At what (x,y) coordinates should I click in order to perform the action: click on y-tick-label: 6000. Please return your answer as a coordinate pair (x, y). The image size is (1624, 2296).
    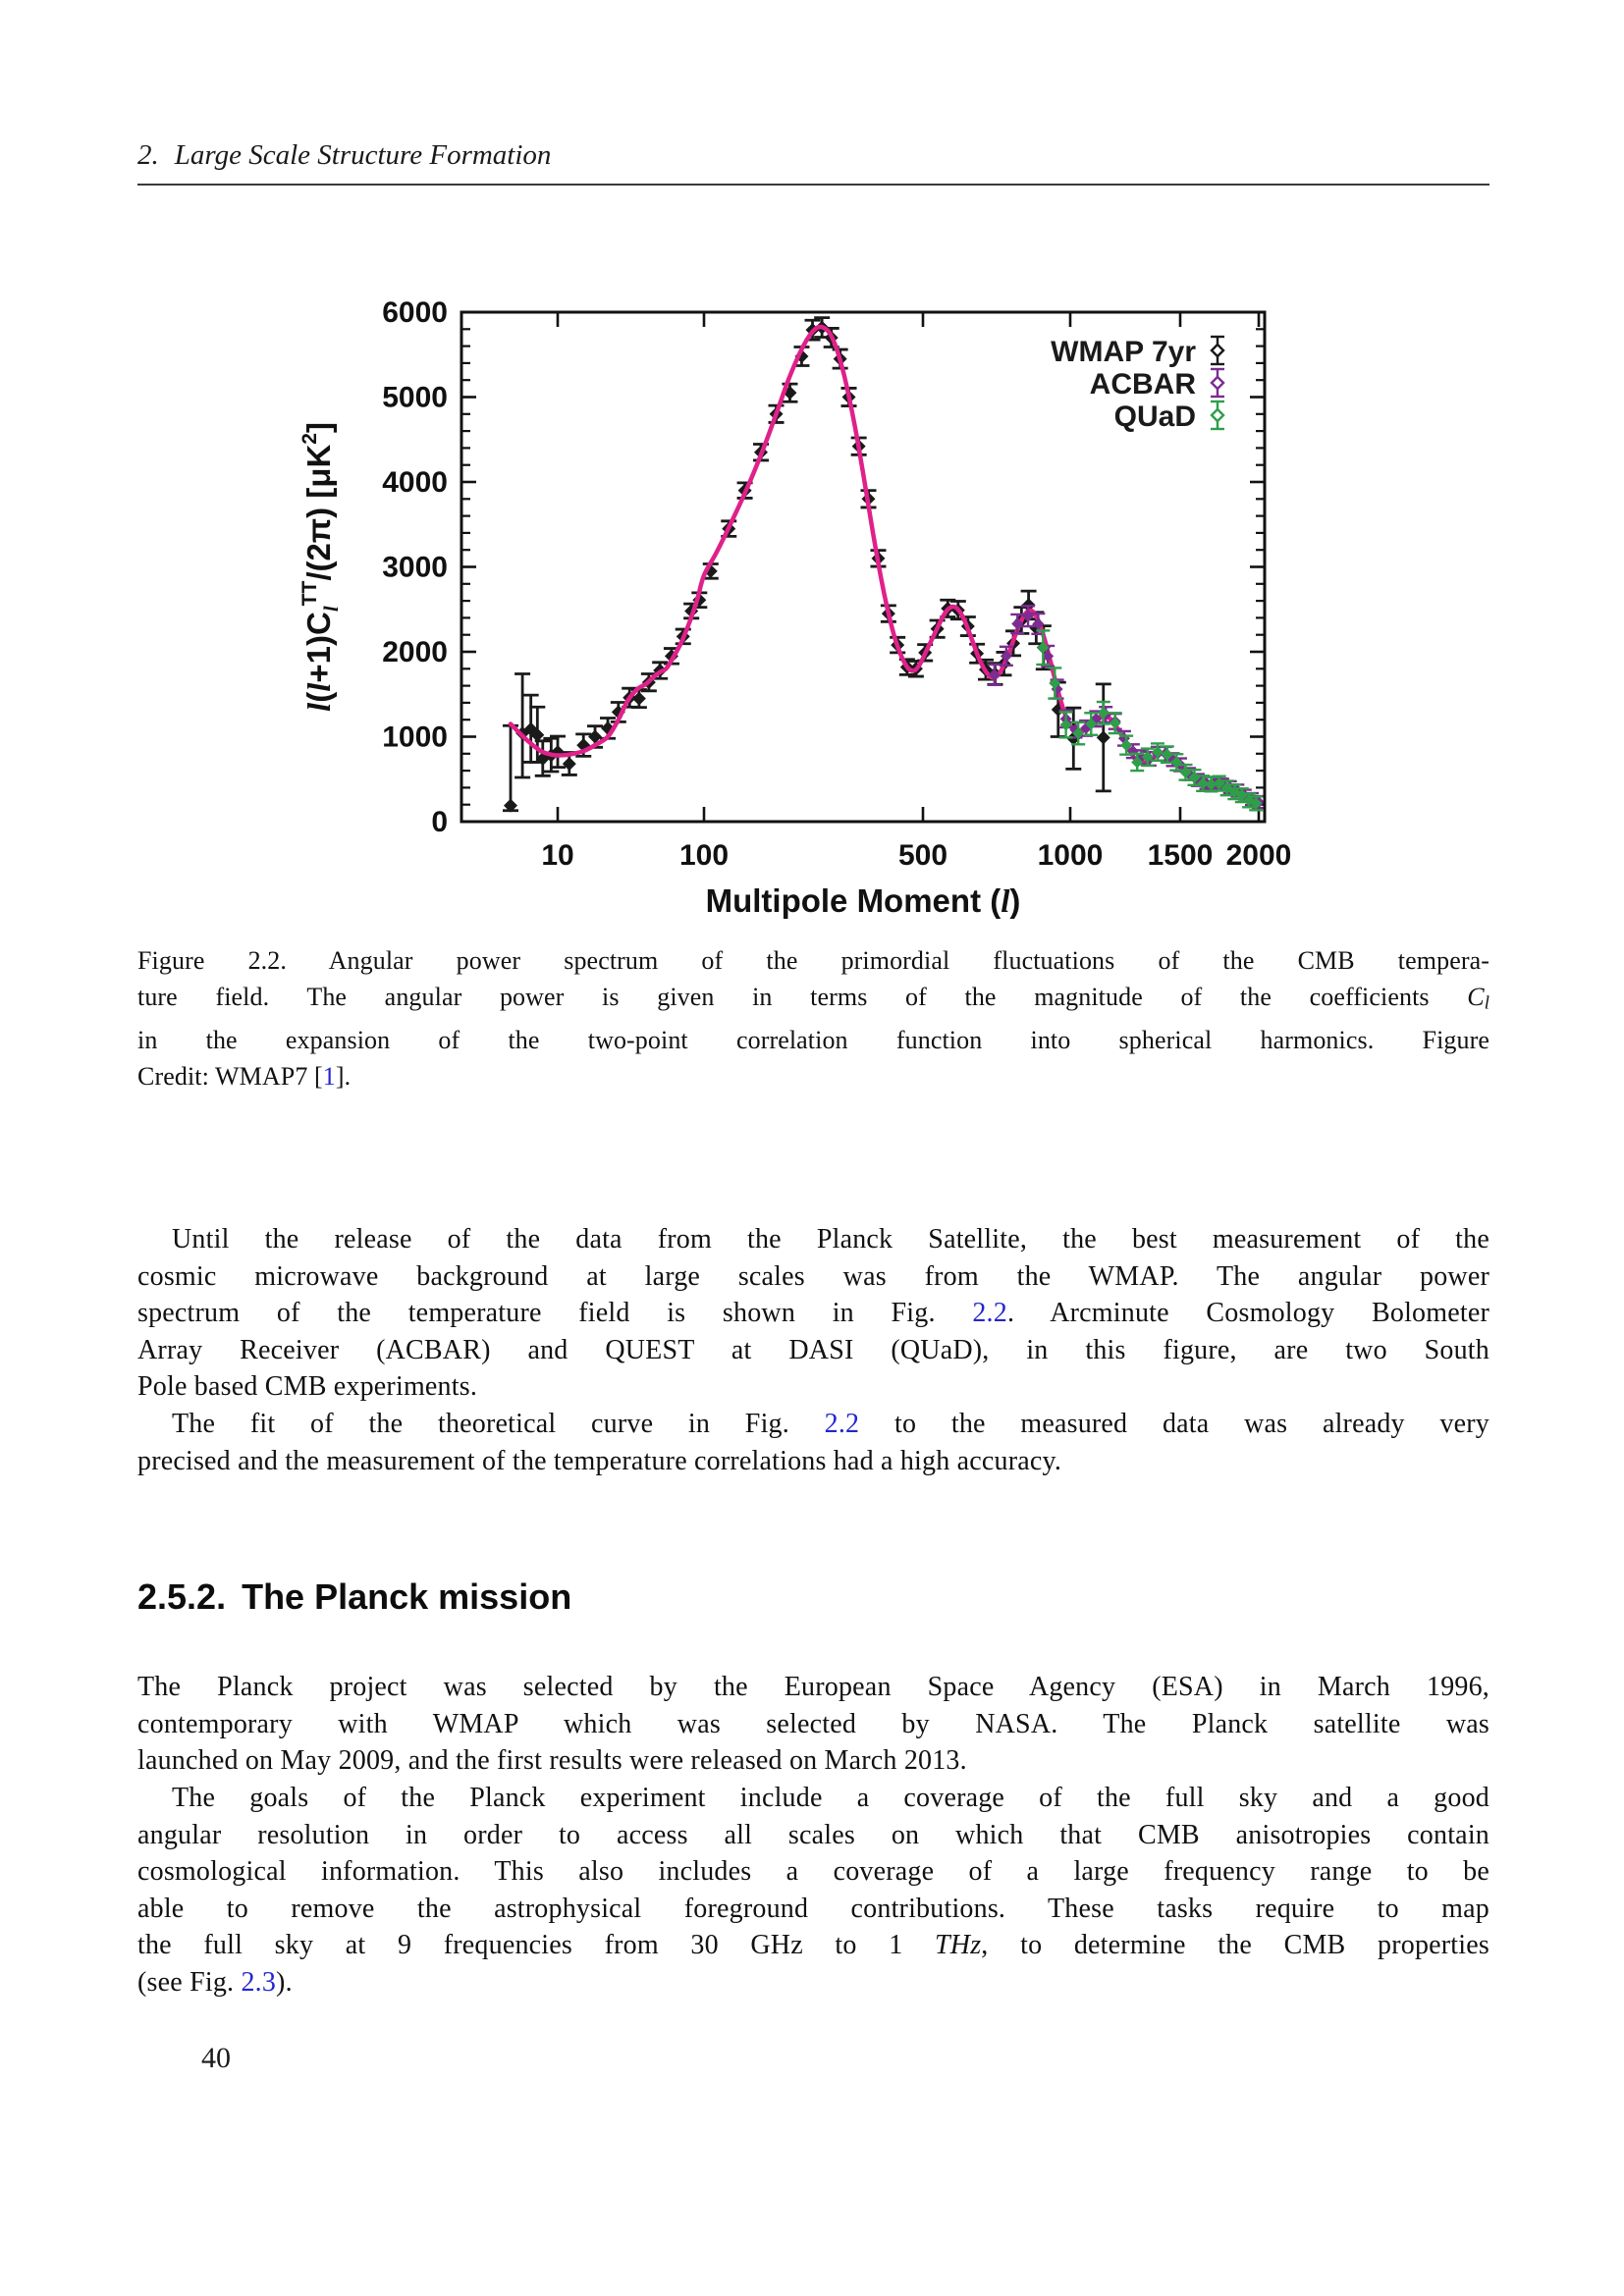
    Looking at the image, I should click on (415, 312).